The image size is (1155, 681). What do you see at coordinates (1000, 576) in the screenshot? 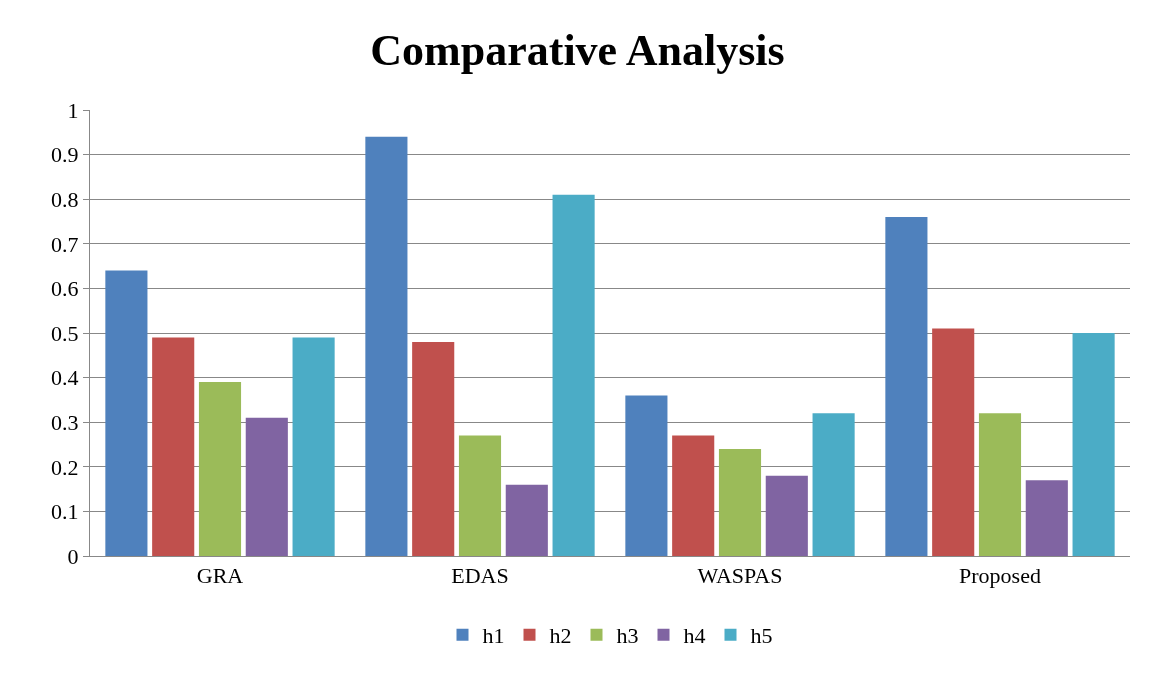
I see `x-tick-label: Proposed` at bounding box center [1000, 576].